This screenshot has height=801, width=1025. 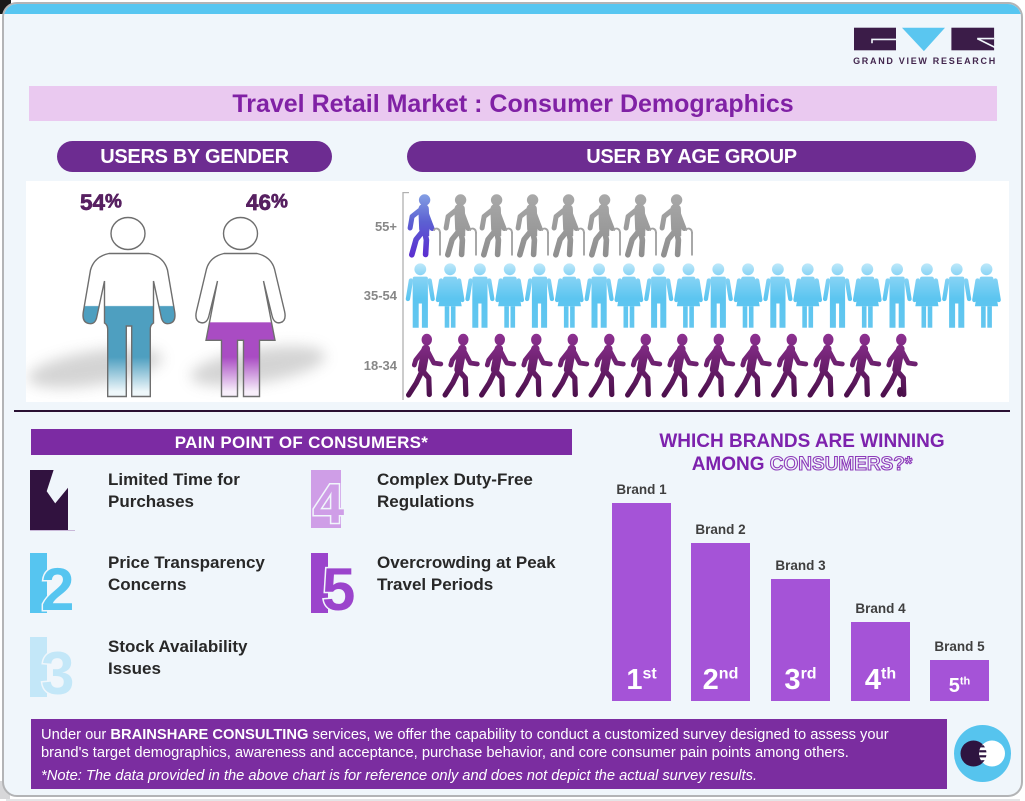 I want to click on svg-text: 2, so click(x=57, y=585).